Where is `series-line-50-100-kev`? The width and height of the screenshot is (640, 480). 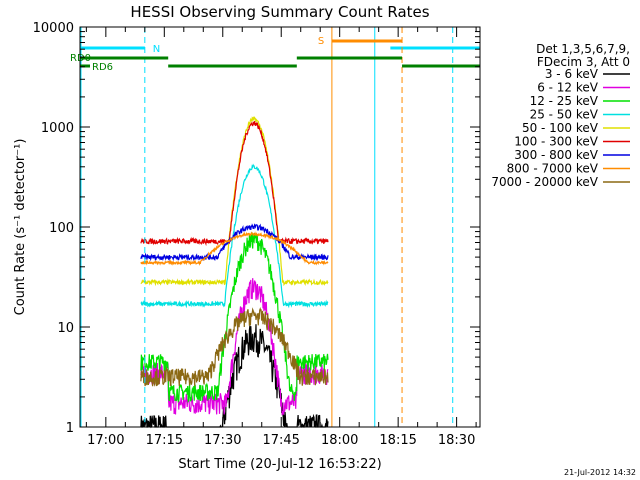 series-line-50-100-kev is located at coordinates (234, 201).